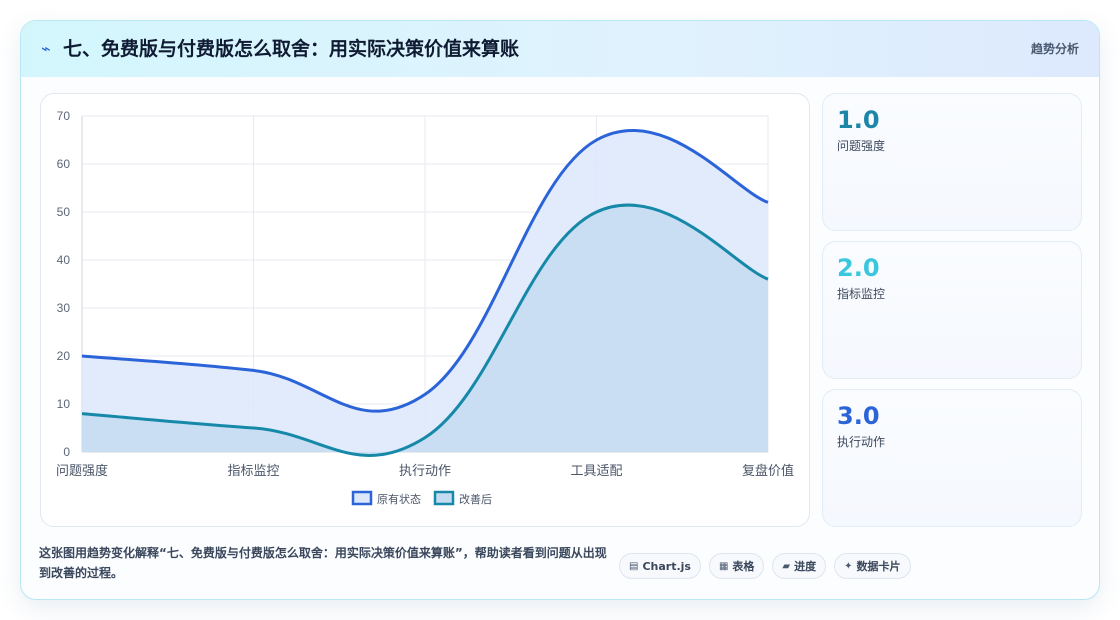 The image size is (1120, 620). I want to click on y-tick-label: 50, so click(64, 212).